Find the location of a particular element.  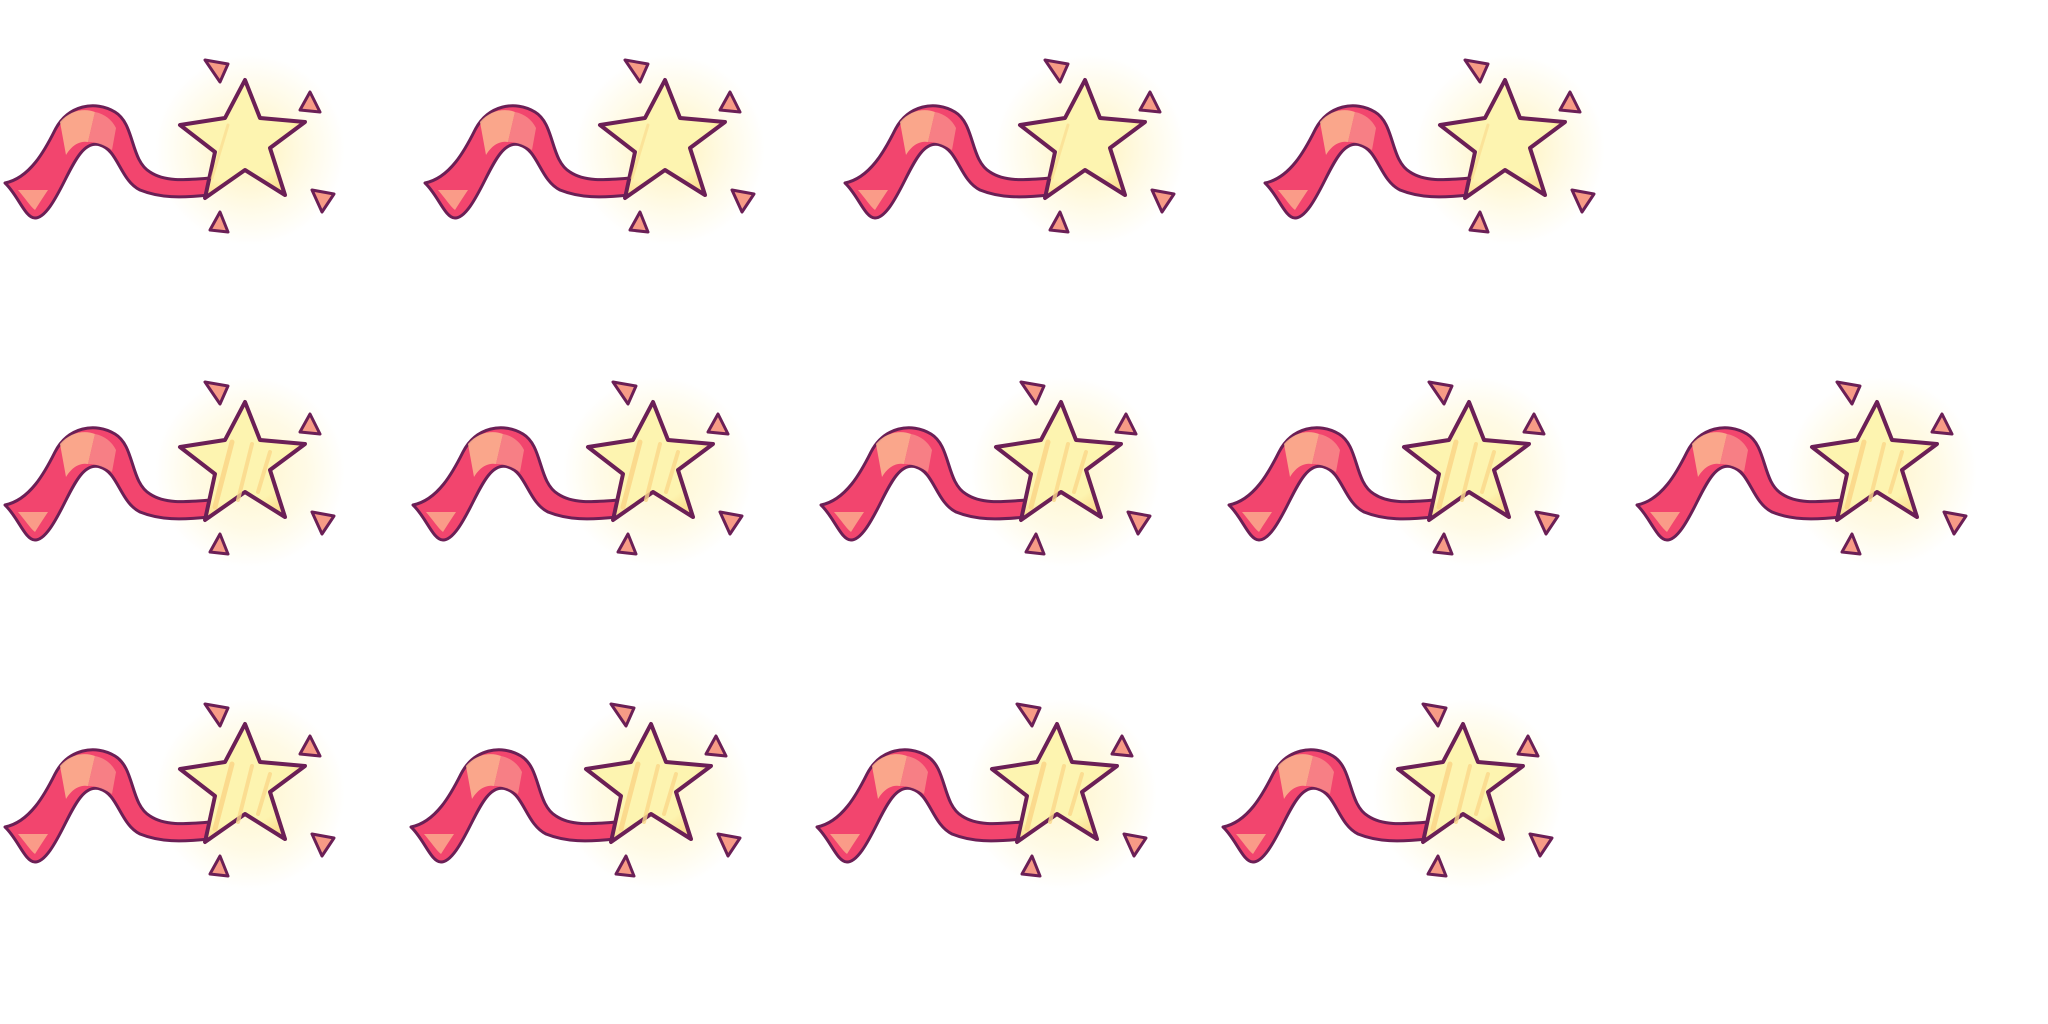

sprite-frame-r1-f2 is located at coordinates (600, 150).